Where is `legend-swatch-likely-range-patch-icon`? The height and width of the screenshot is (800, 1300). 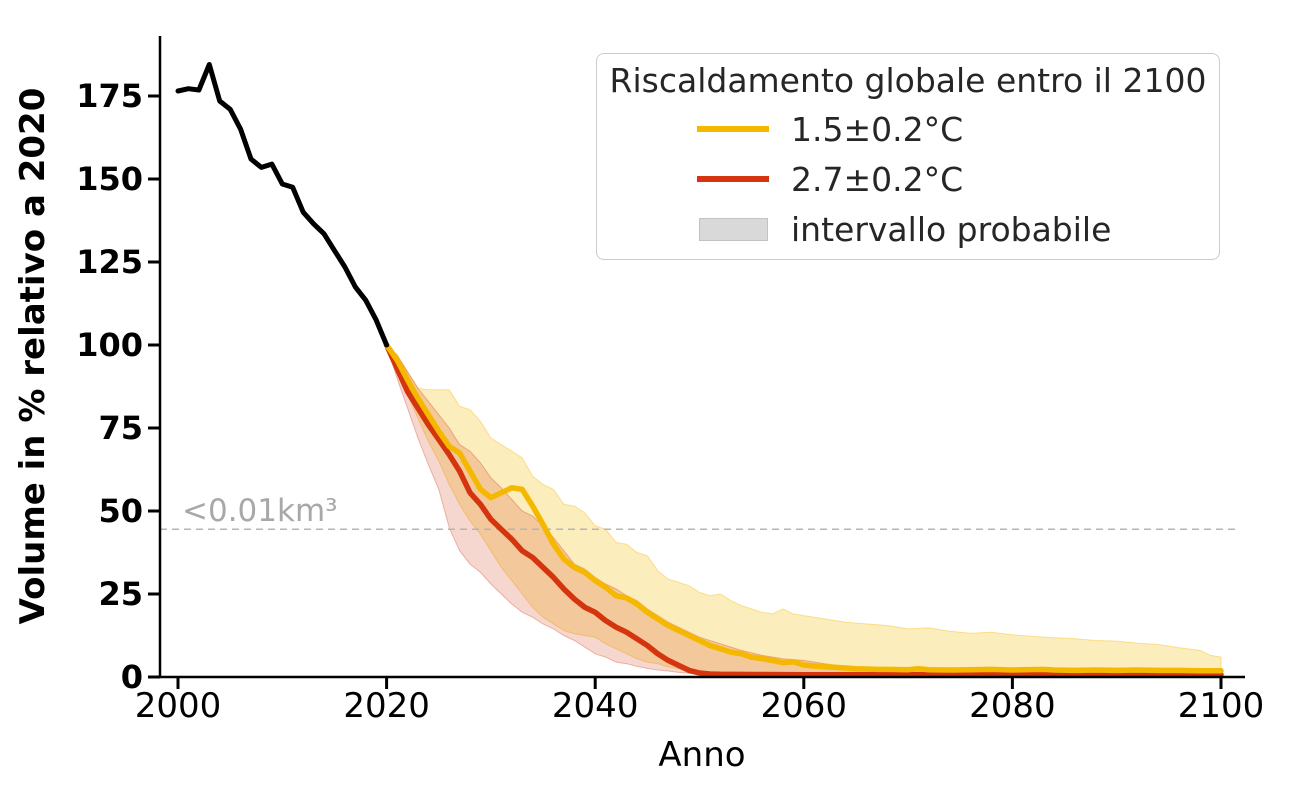
legend-swatch-likely-range-patch-icon is located at coordinates (733, 229).